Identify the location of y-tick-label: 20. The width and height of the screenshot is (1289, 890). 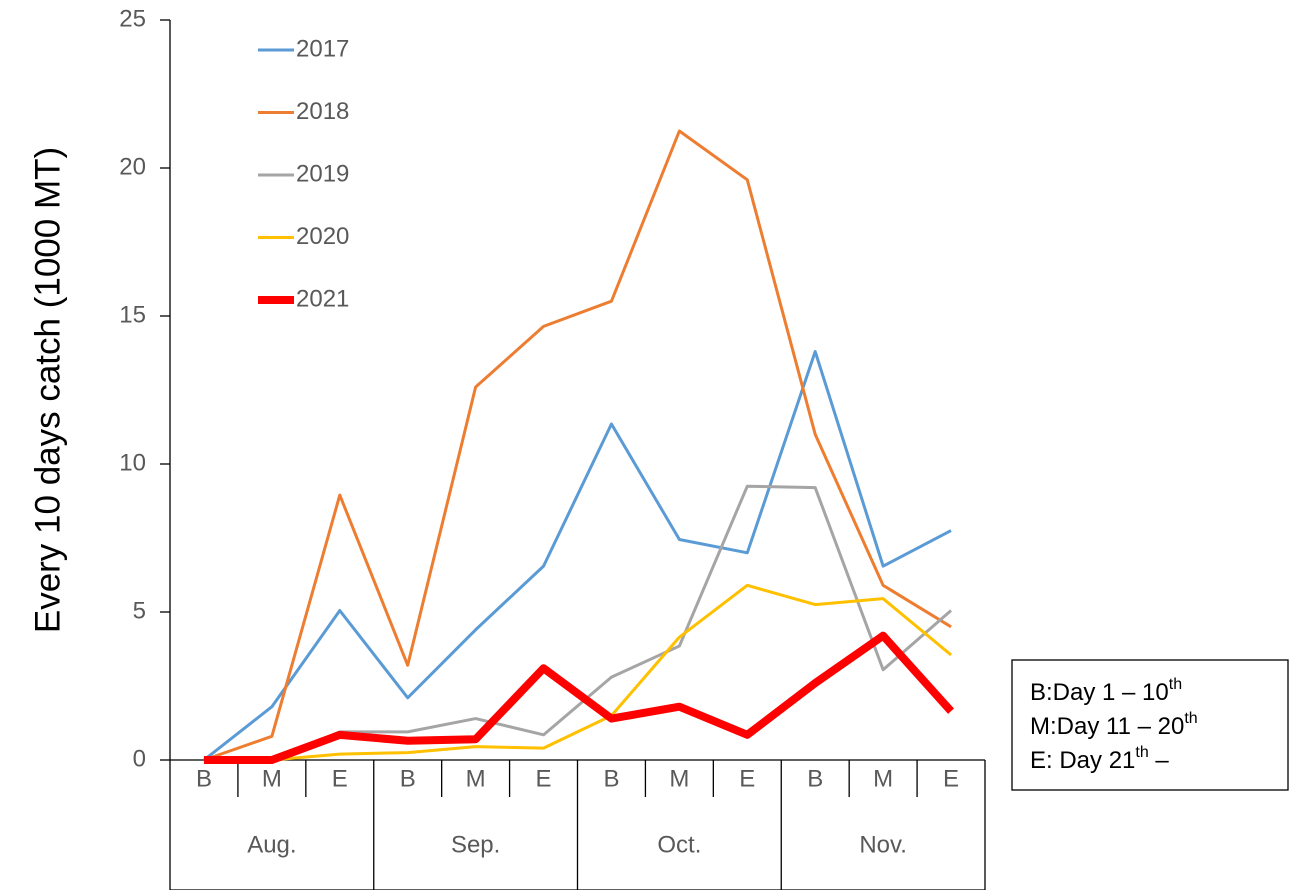
(132, 166).